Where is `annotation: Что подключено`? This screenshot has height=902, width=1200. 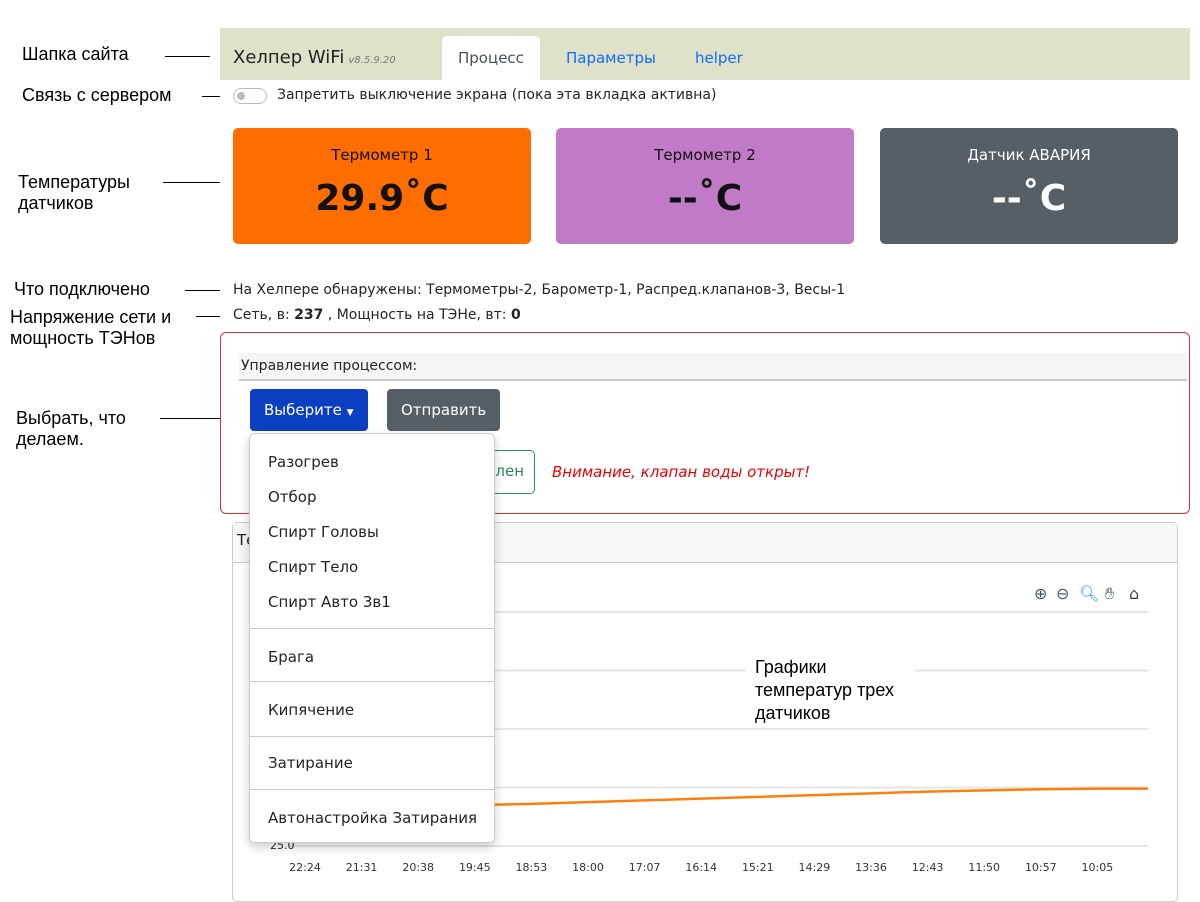 annotation: Что подключено is located at coordinates (82, 289).